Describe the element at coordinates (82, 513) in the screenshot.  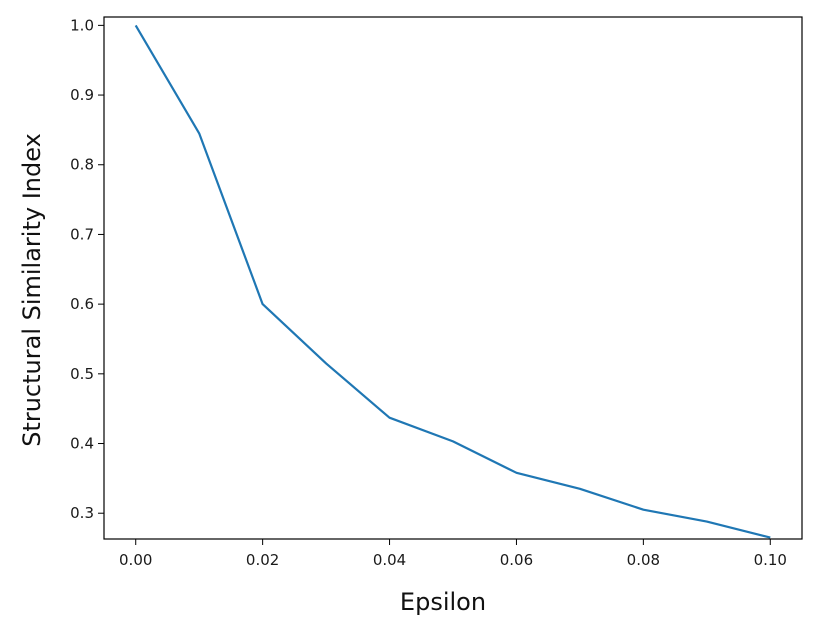
I see `y-tick-label: 0.3` at that location.